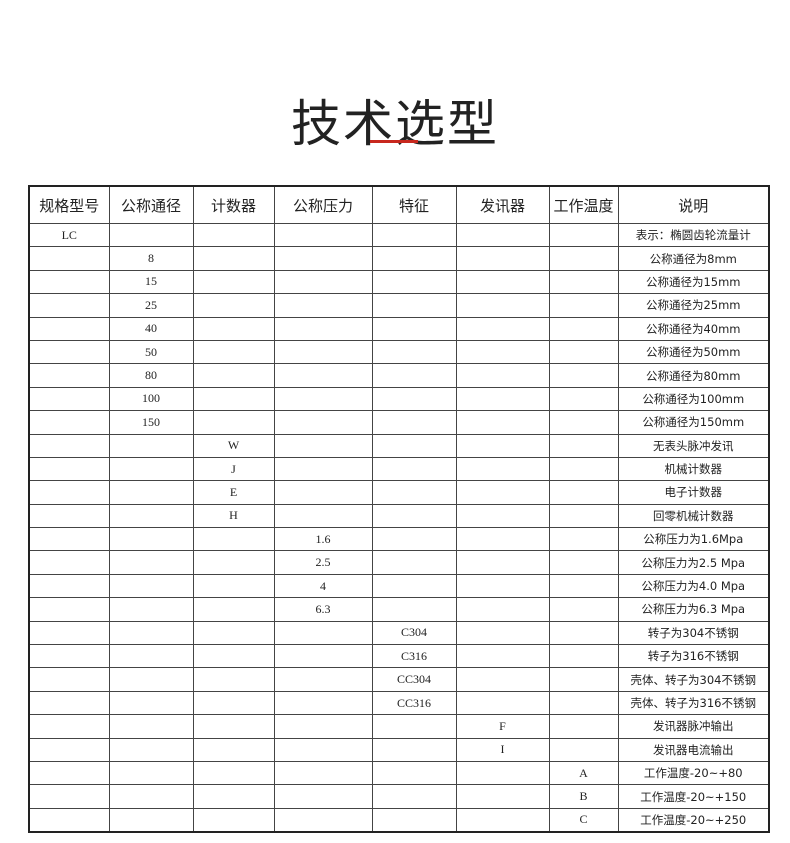 This screenshot has height=843, width=790. What do you see at coordinates (323, 586) in the screenshot?
I see `cell-nominal-pressure: 4` at bounding box center [323, 586].